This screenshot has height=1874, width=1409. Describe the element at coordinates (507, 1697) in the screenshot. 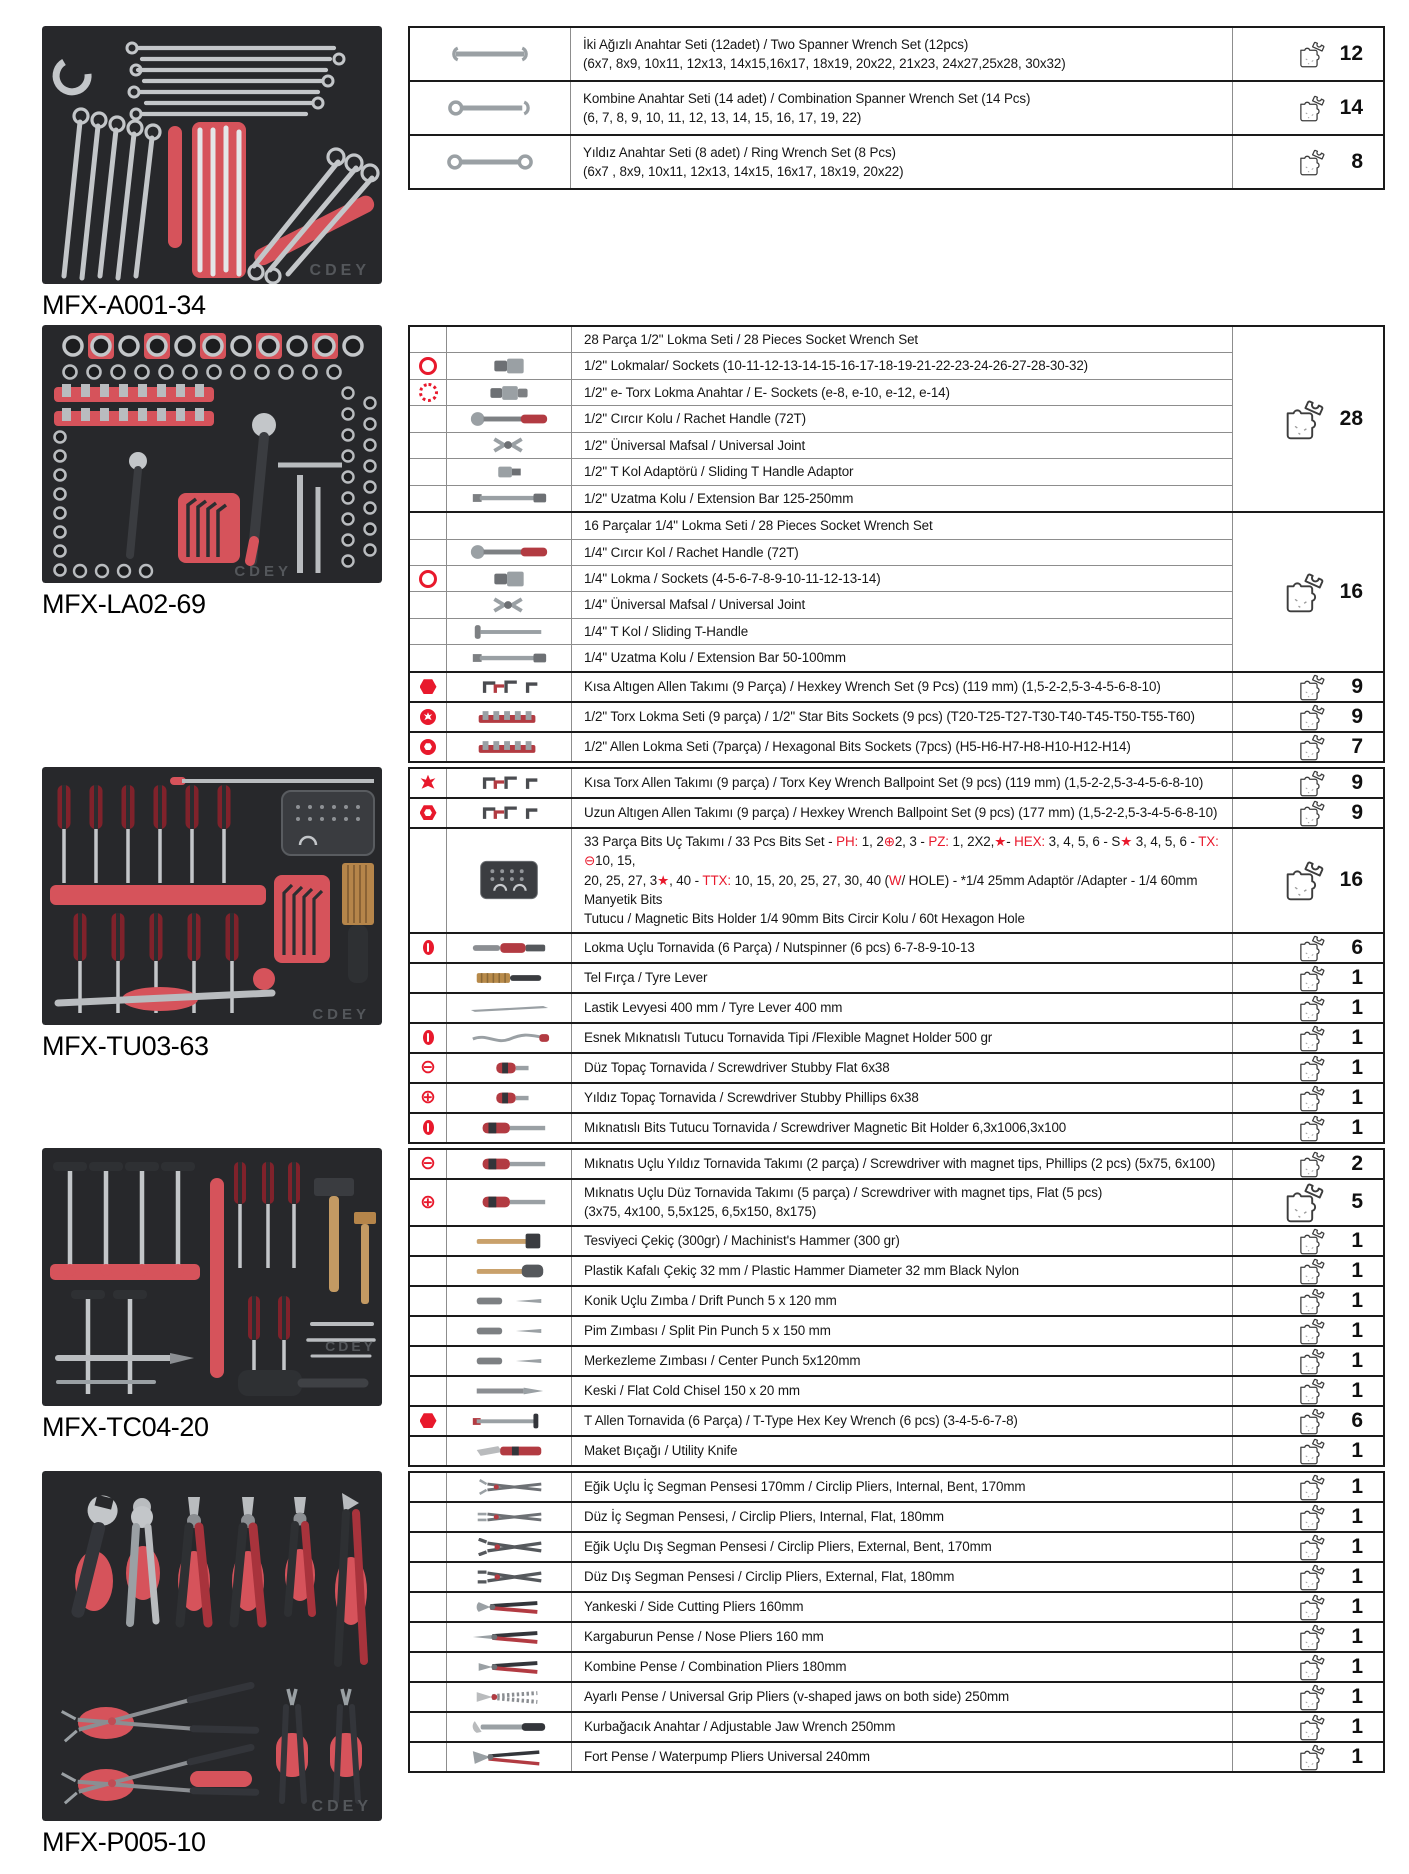

I see `grip-pliers-thumb` at that location.